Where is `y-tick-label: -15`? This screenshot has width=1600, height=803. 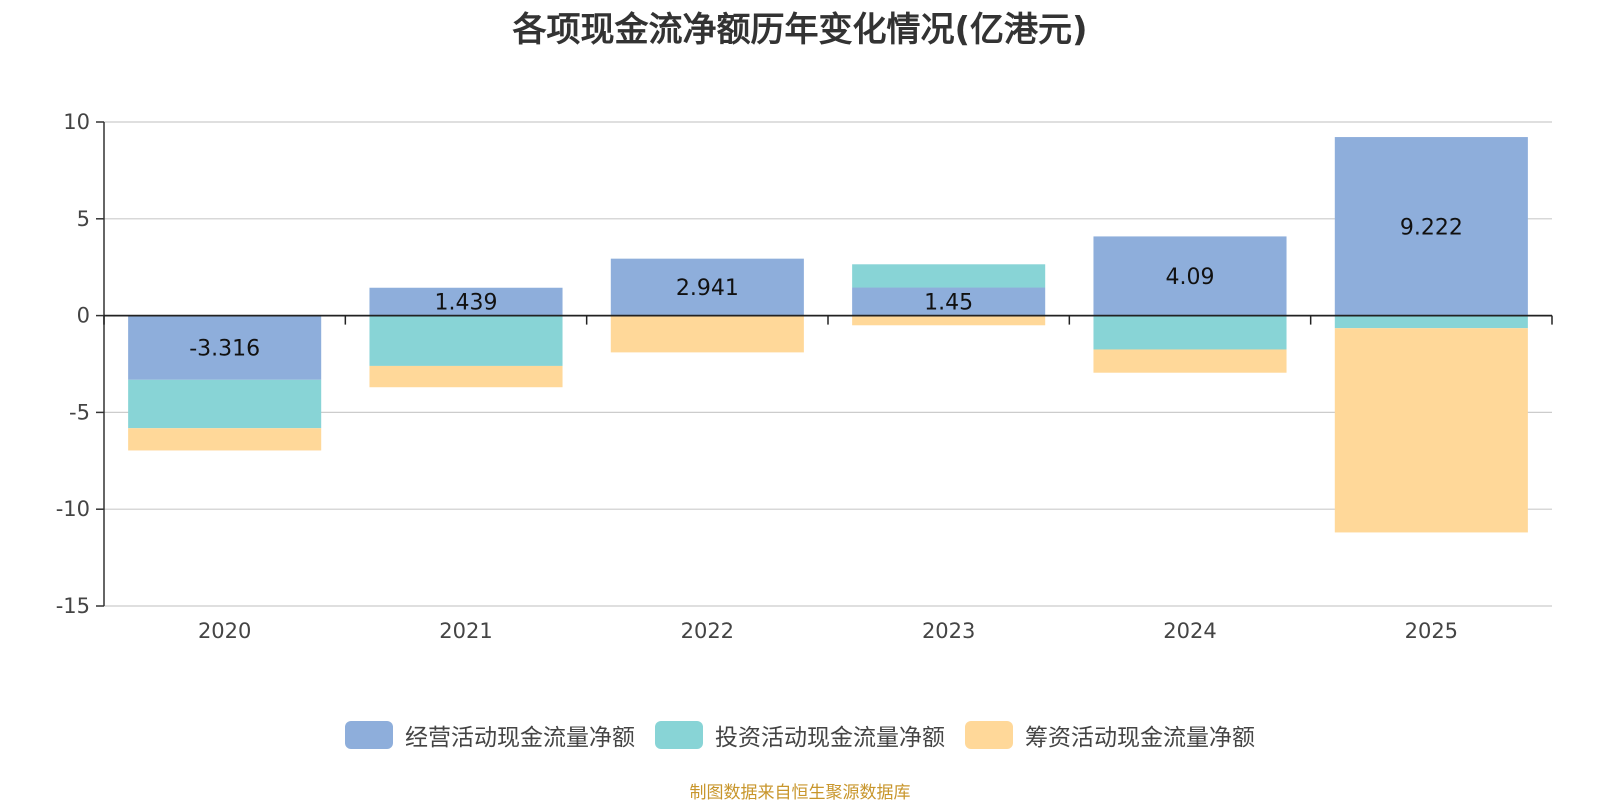 y-tick-label: -15 is located at coordinates (73, 606).